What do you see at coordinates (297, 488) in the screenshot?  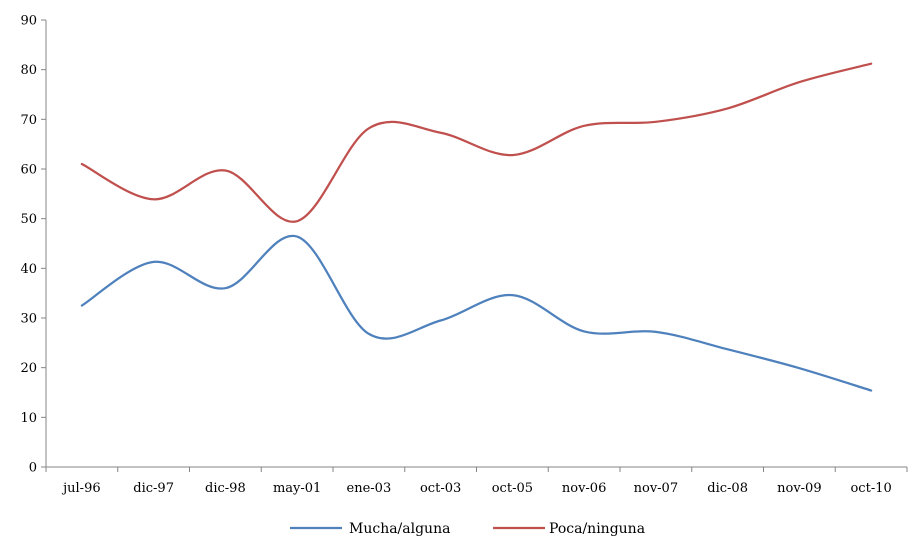 I see `x-tick-label: may-01` at bounding box center [297, 488].